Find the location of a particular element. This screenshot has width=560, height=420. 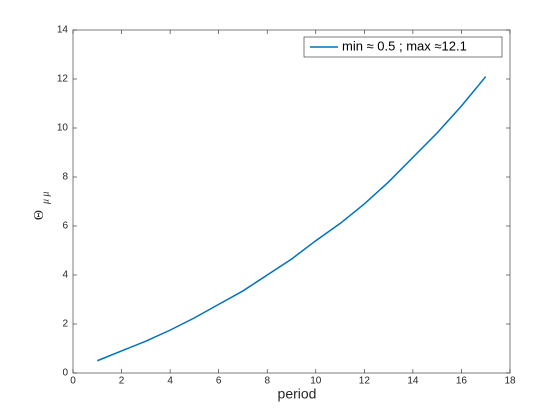

legend-label: min ≈ 0.5 ; max ≈12.1 is located at coordinates (404, 45).